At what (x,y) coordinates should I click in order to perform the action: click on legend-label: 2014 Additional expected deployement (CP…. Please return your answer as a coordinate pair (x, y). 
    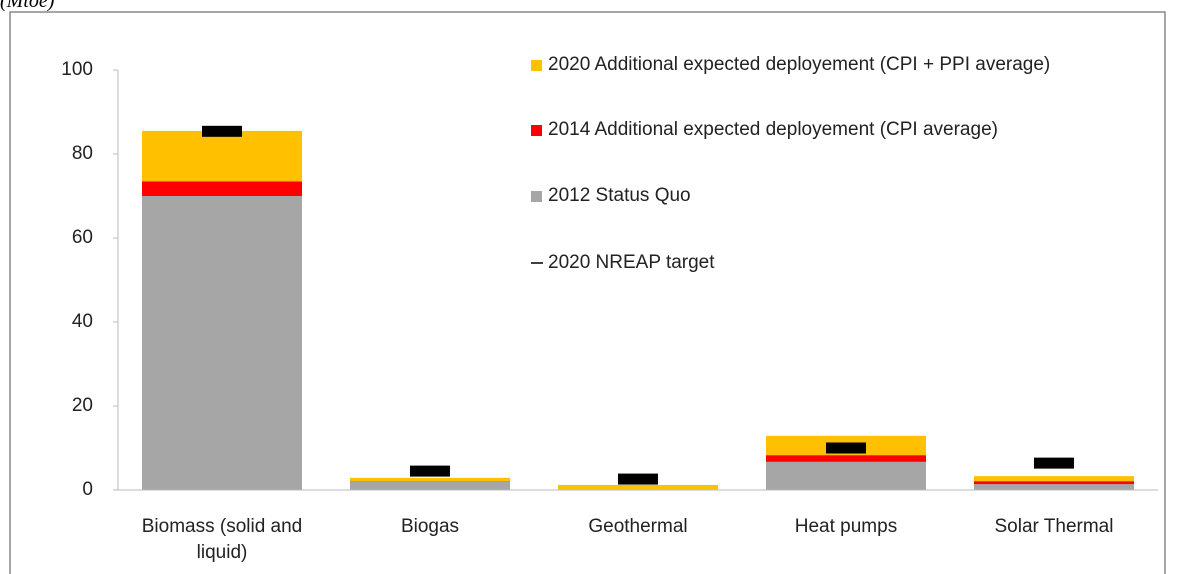
    Looking at the image, I should click on (773, 129).